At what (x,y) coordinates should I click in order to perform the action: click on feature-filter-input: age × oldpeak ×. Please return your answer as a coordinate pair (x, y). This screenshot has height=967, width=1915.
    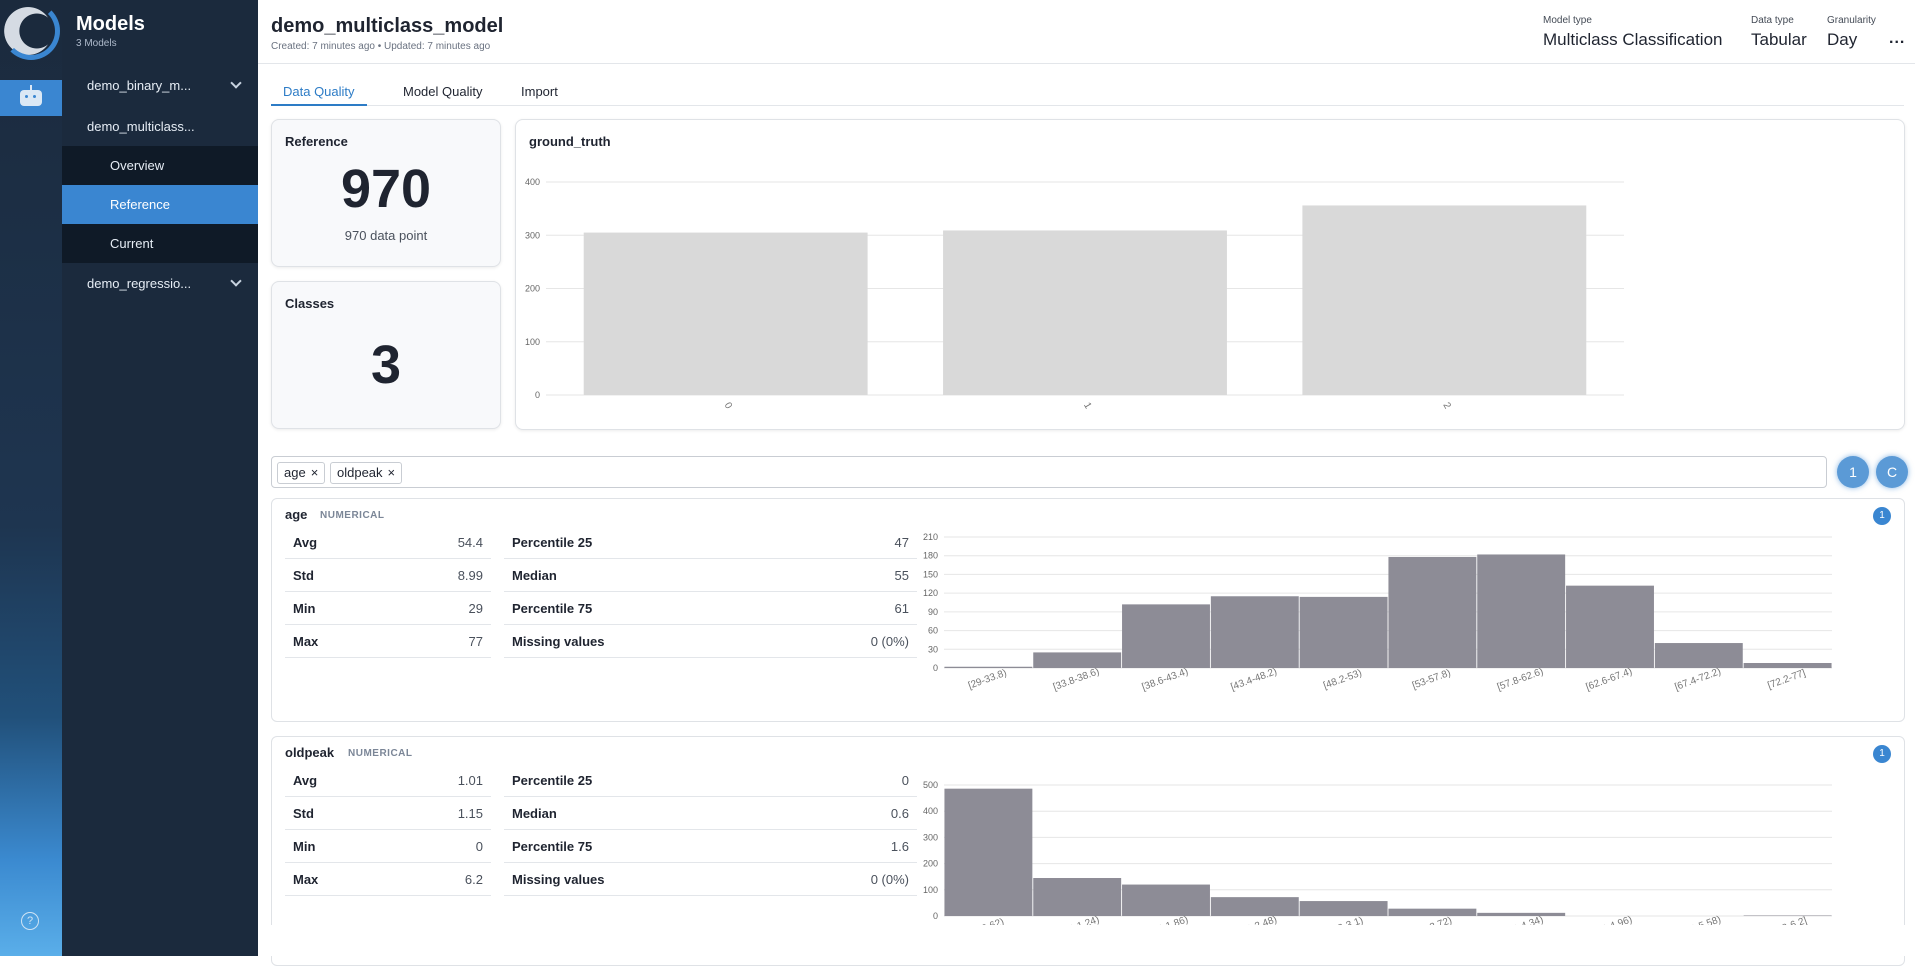
    Looking at the image, I should click on (1049, 472).